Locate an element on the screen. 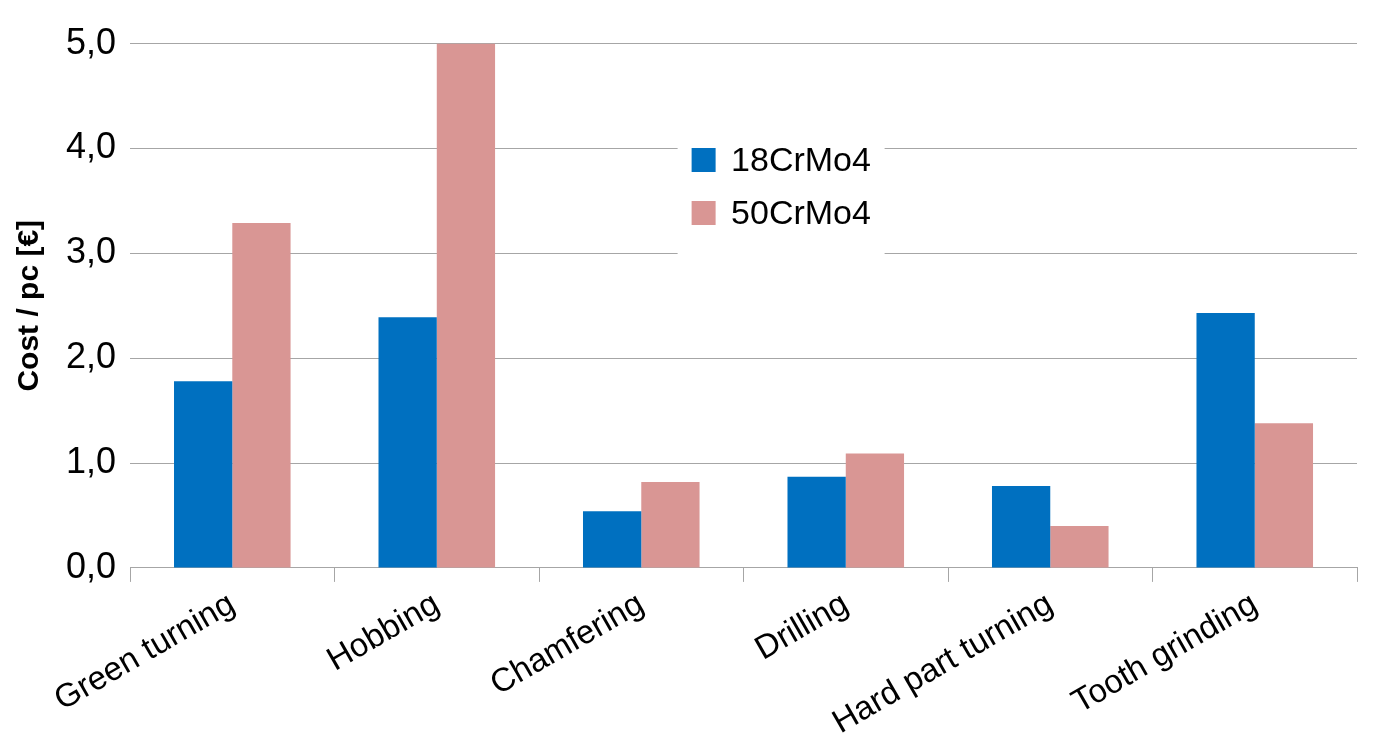 The height and width of the screenshot is (754, 1375). legend-label: 50CrMo4 is located at coordinates (801, 212).